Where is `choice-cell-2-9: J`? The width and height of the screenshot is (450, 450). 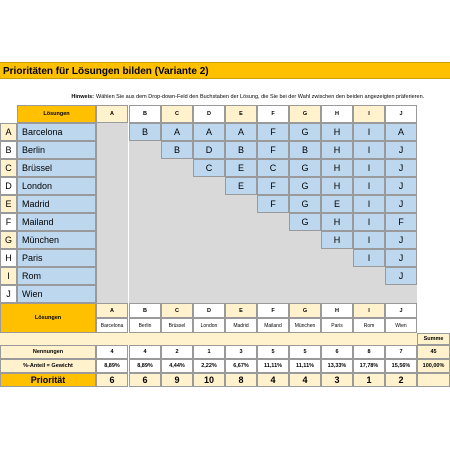
choice-cell-2-9: J is located at coordinates (401, 168).